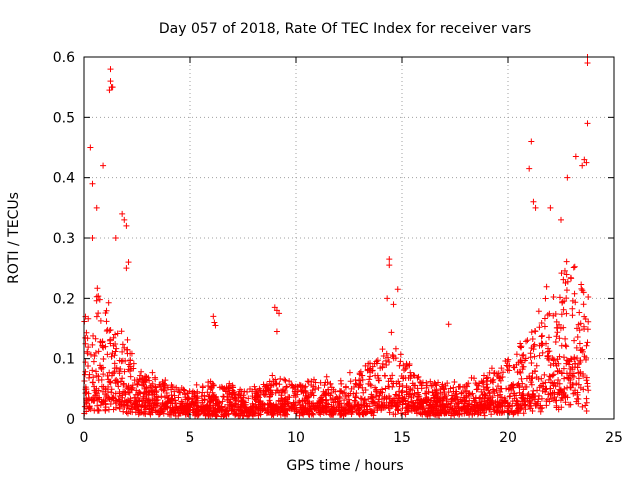  What do you see at coordinates (190, 438) in the screenshot?
I see `x-tick-label: 5` at bounding box center [190, 438].